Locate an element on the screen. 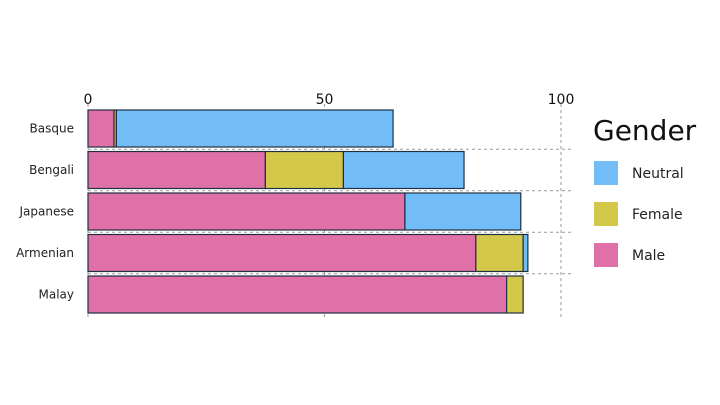 The height and width of the screenshot is (405, 720). legend-label-female: Female is located at coordinates (657, 215).